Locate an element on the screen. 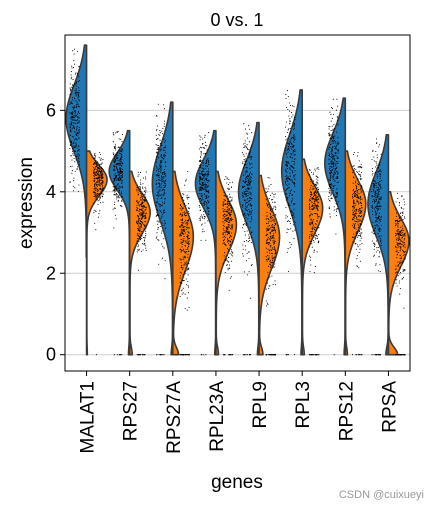 The height and width of the screenshot is (511, 438). x-axis-ticks: MALAT1 RPS27 RPS27A RPL23A RPL9 RPL3 RPS12 RPSA is located at coordinates (239, 412).